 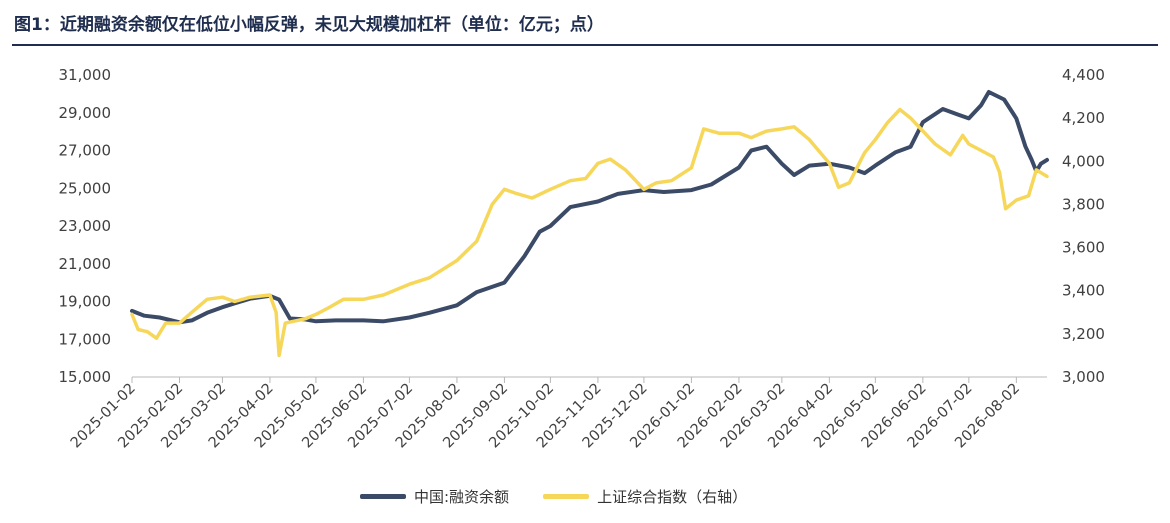 I want to click on y-right-tick-label: 4,400, so click(x=1083, y=75).